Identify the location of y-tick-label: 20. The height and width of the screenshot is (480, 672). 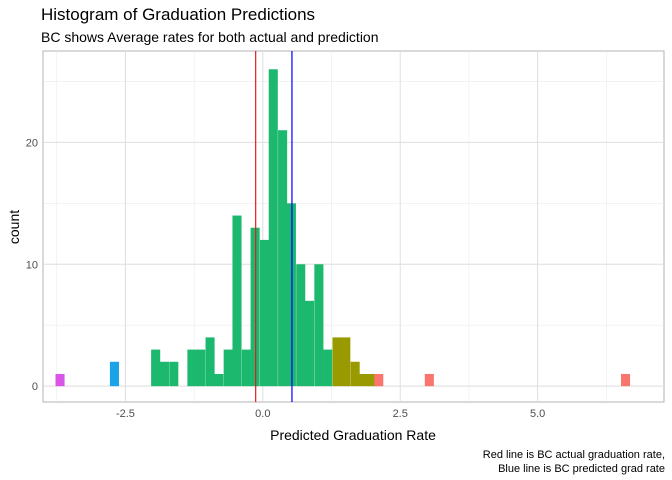
(32, 143).